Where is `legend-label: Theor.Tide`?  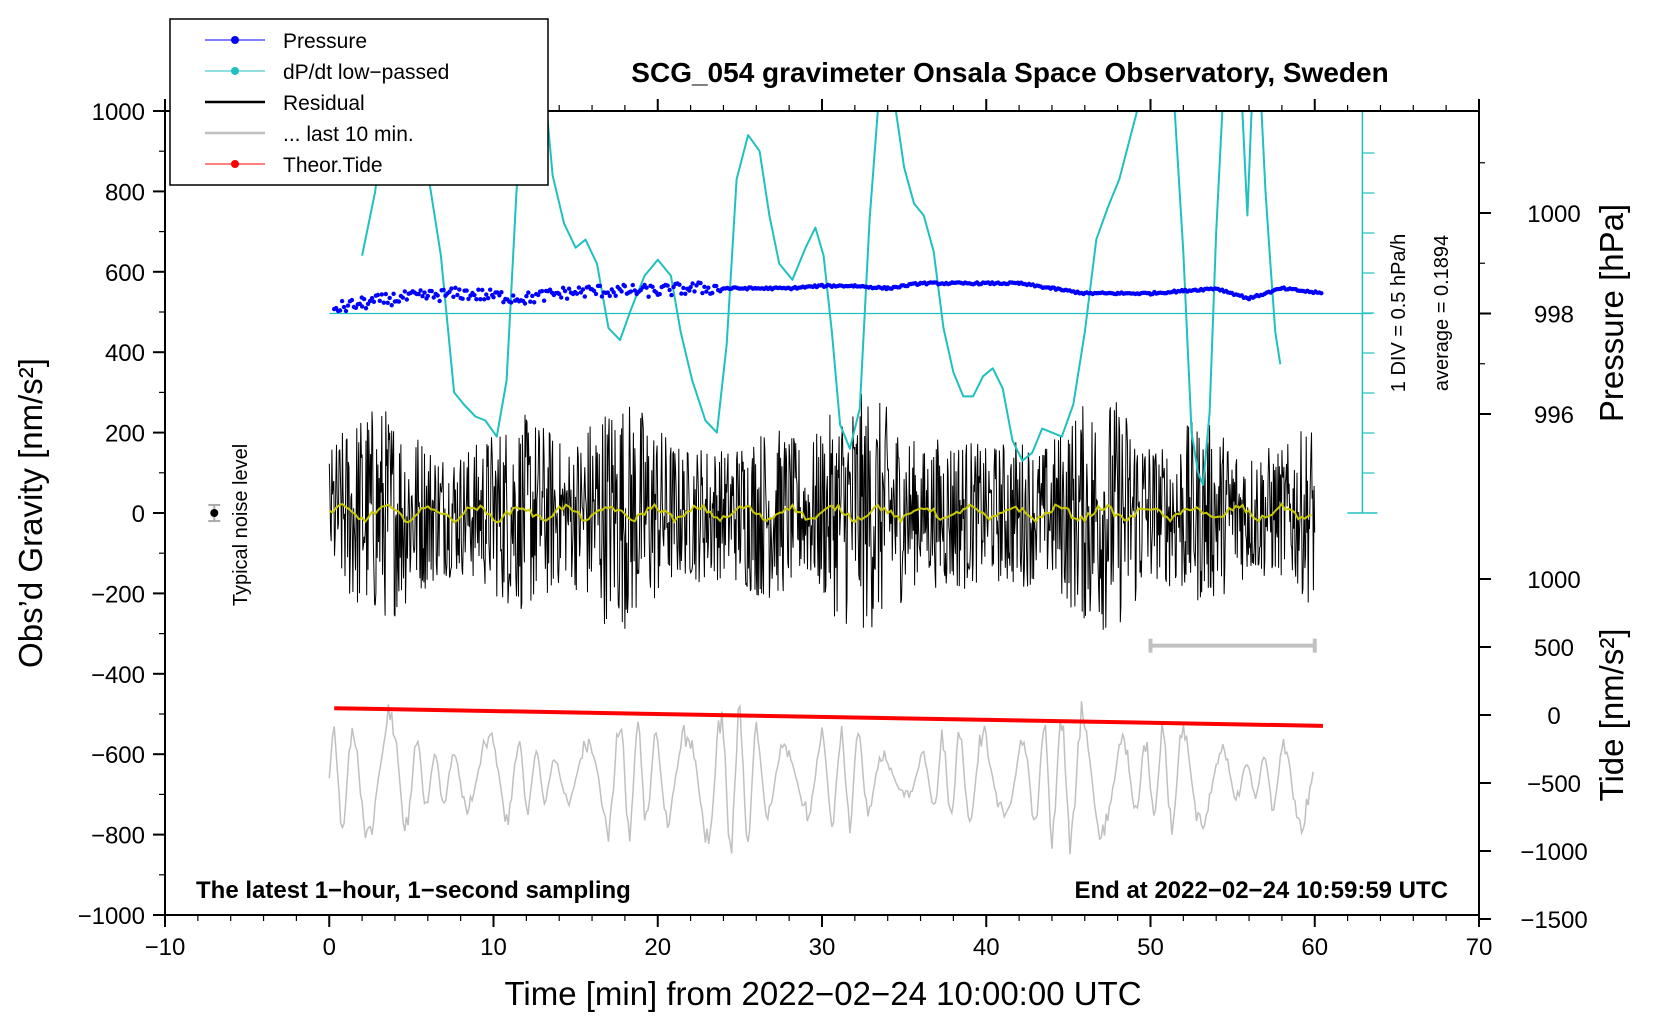 legend-label: Theor.Tide is located at coordinates (333, 165).